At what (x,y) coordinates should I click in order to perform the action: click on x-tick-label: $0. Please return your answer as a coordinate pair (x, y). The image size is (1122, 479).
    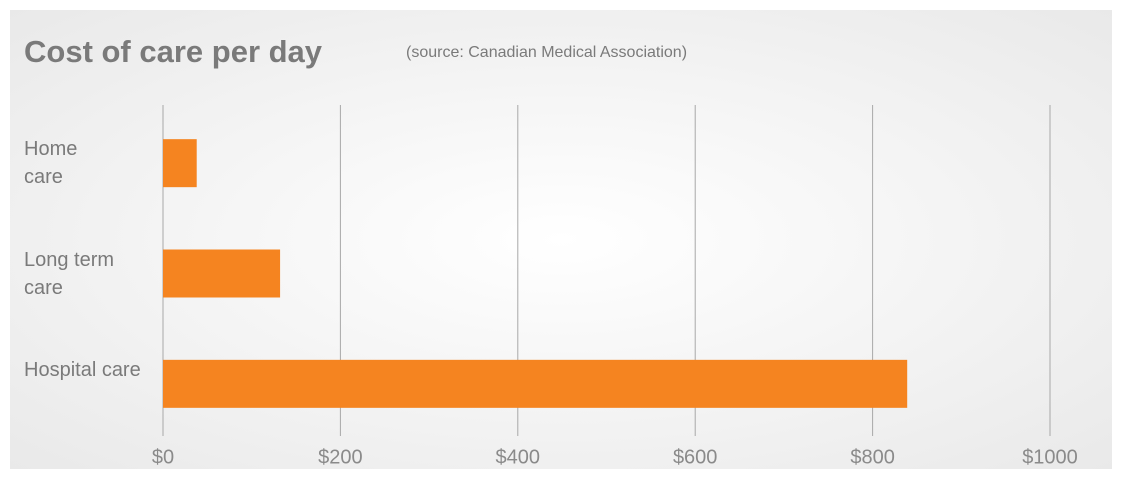
    Looking at the image, I should click on (163, 457).